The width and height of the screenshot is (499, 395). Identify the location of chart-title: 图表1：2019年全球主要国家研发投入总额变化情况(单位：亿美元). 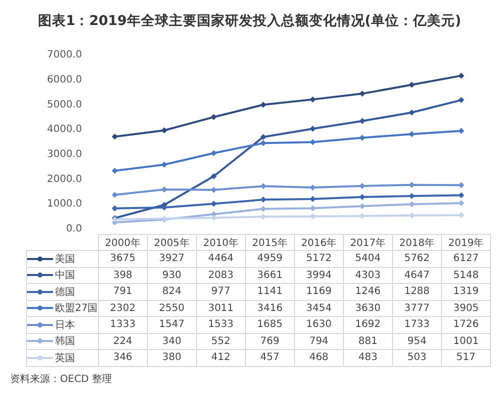
(249, 21).